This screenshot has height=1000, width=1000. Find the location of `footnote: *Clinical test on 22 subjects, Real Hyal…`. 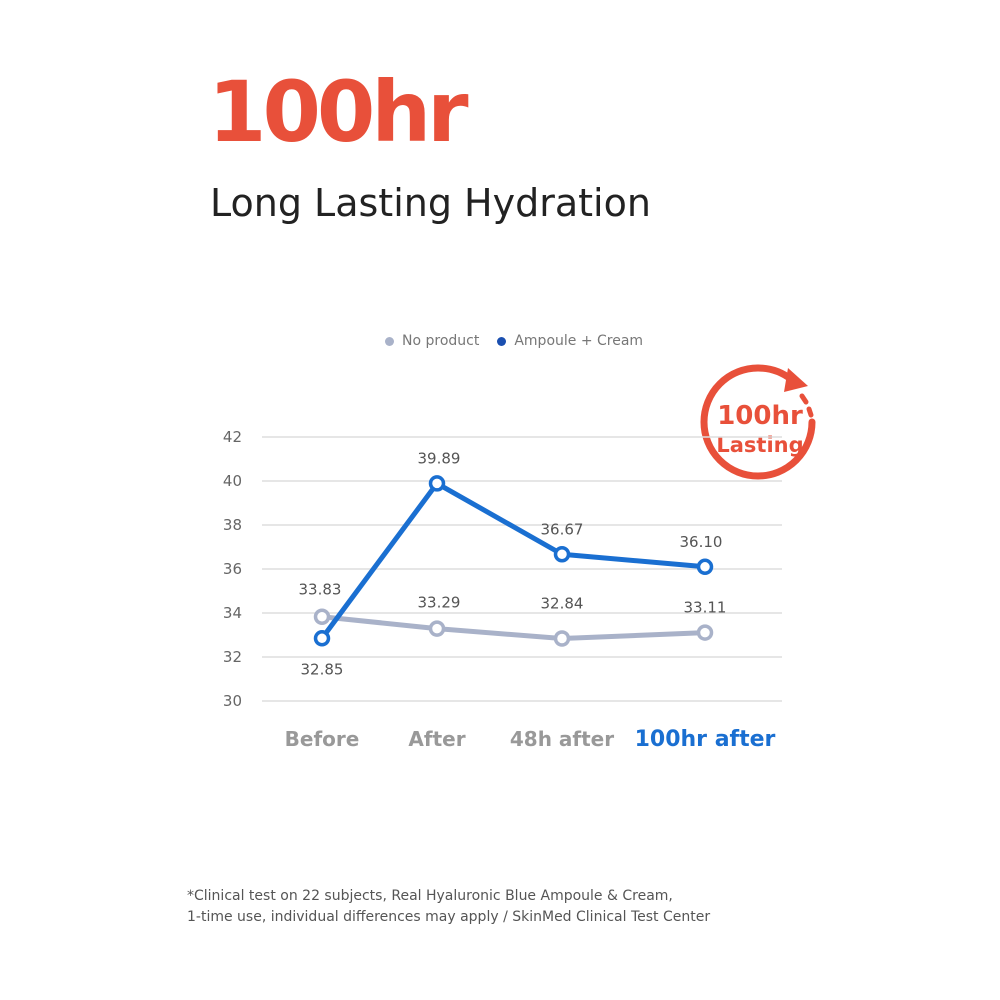

footnote: *Clinical test on 22 subjects, Real Hyal… is located at coordinates (448, 907).